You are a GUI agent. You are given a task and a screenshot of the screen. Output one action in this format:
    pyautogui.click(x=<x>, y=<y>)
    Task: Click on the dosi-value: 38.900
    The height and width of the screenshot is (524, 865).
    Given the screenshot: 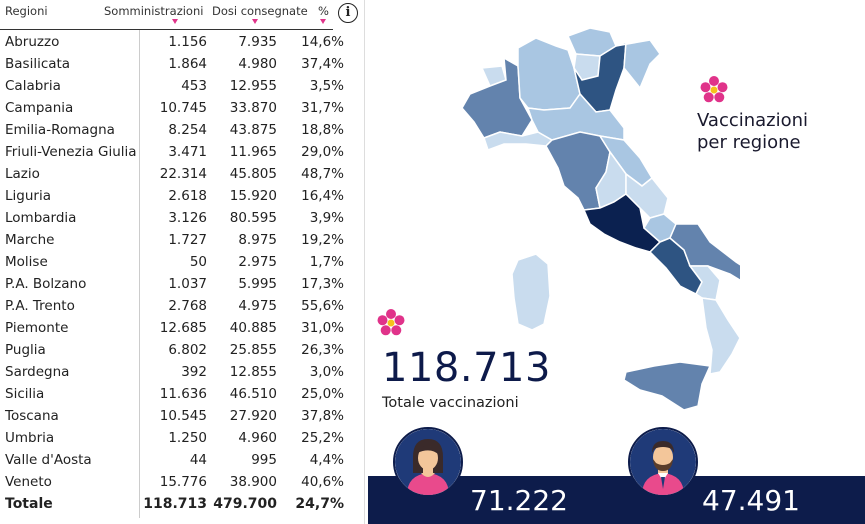 What is the action you would take?
    pyautogui.click(x=253, y=482)
    